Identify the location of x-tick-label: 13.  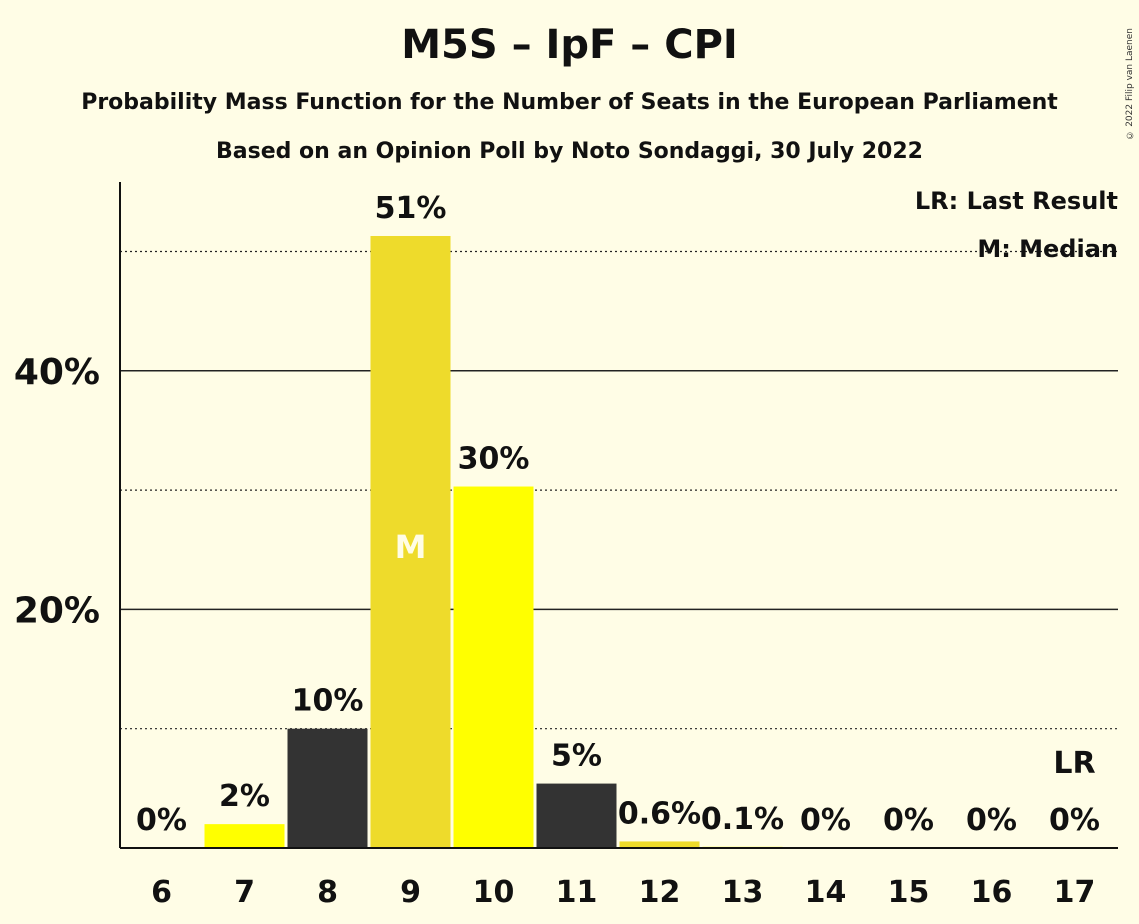
(743, 892).